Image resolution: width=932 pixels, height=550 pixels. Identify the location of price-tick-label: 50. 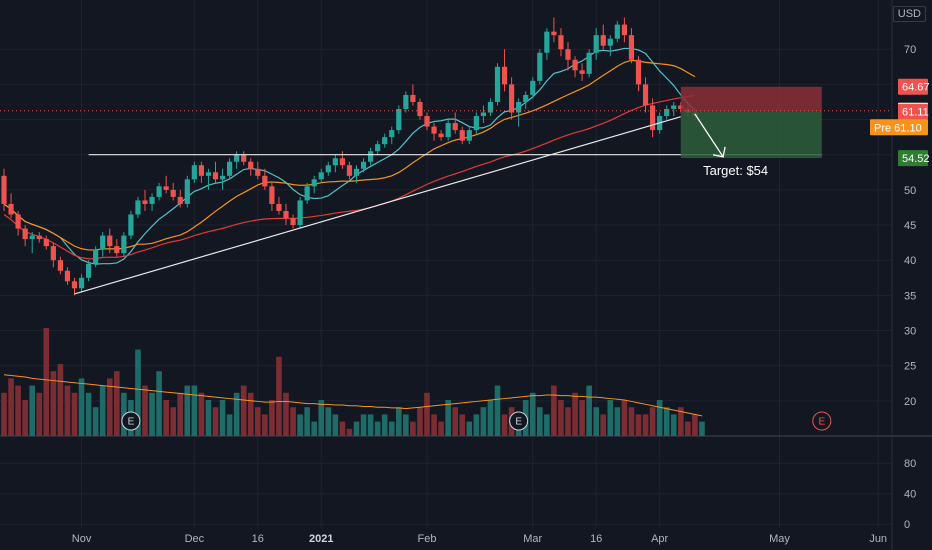
(910, 191).